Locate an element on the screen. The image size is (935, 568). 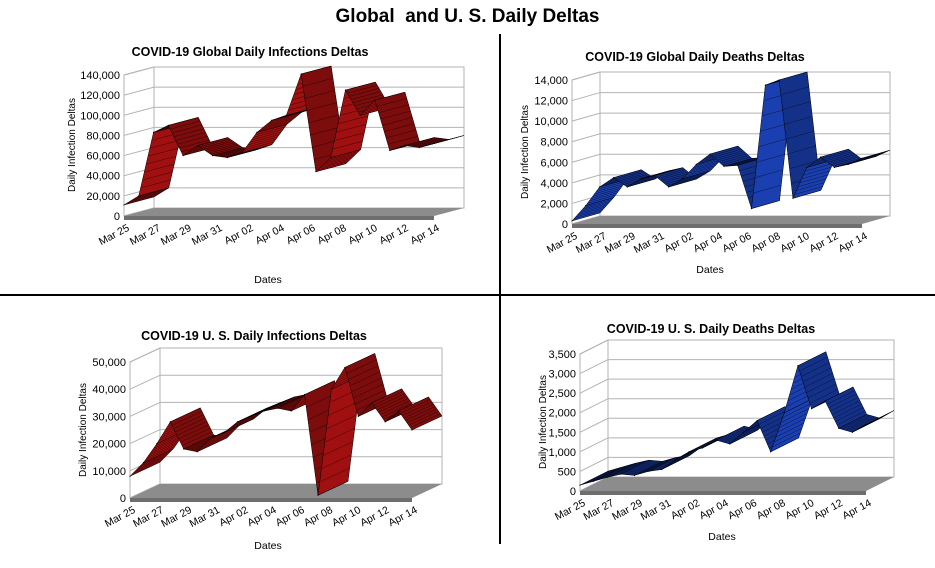
y-tick-label: 140,000 is located at coordinates (100, 76).